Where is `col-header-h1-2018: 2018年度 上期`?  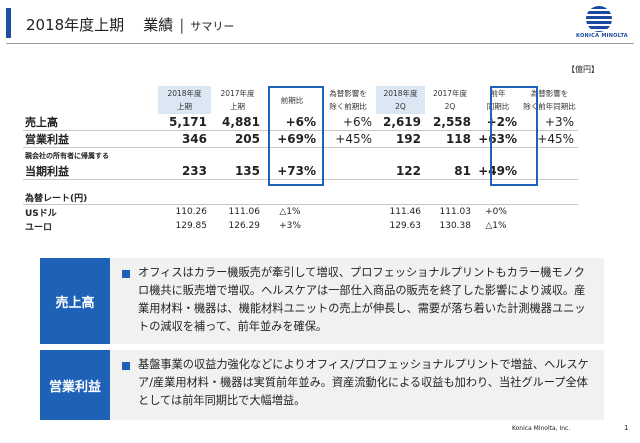
col-header-h1-2018: 2018年度 上期 is located at coordinates (184, 100).